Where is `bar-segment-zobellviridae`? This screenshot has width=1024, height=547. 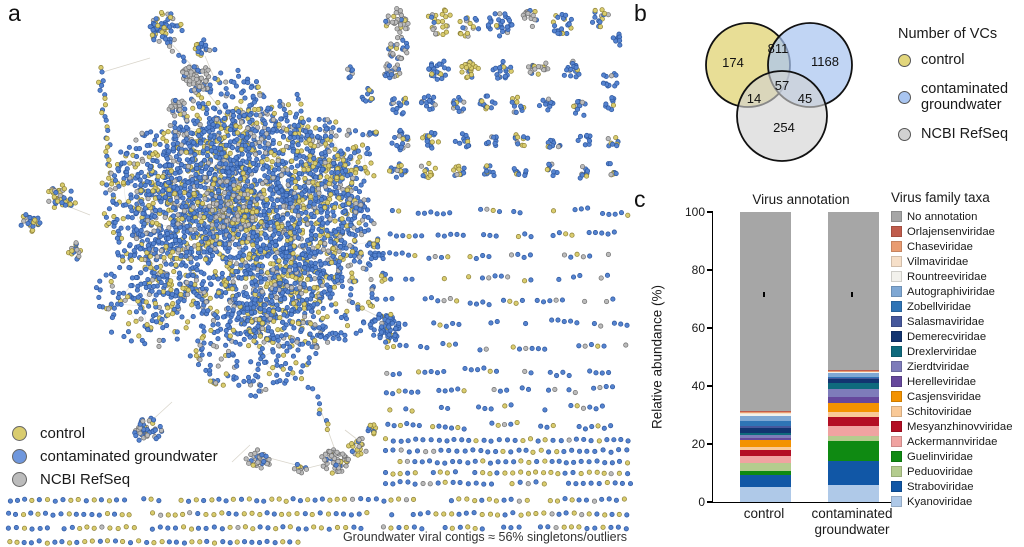 bar-segment-zobellviridae is located at coordinates (853, 377).